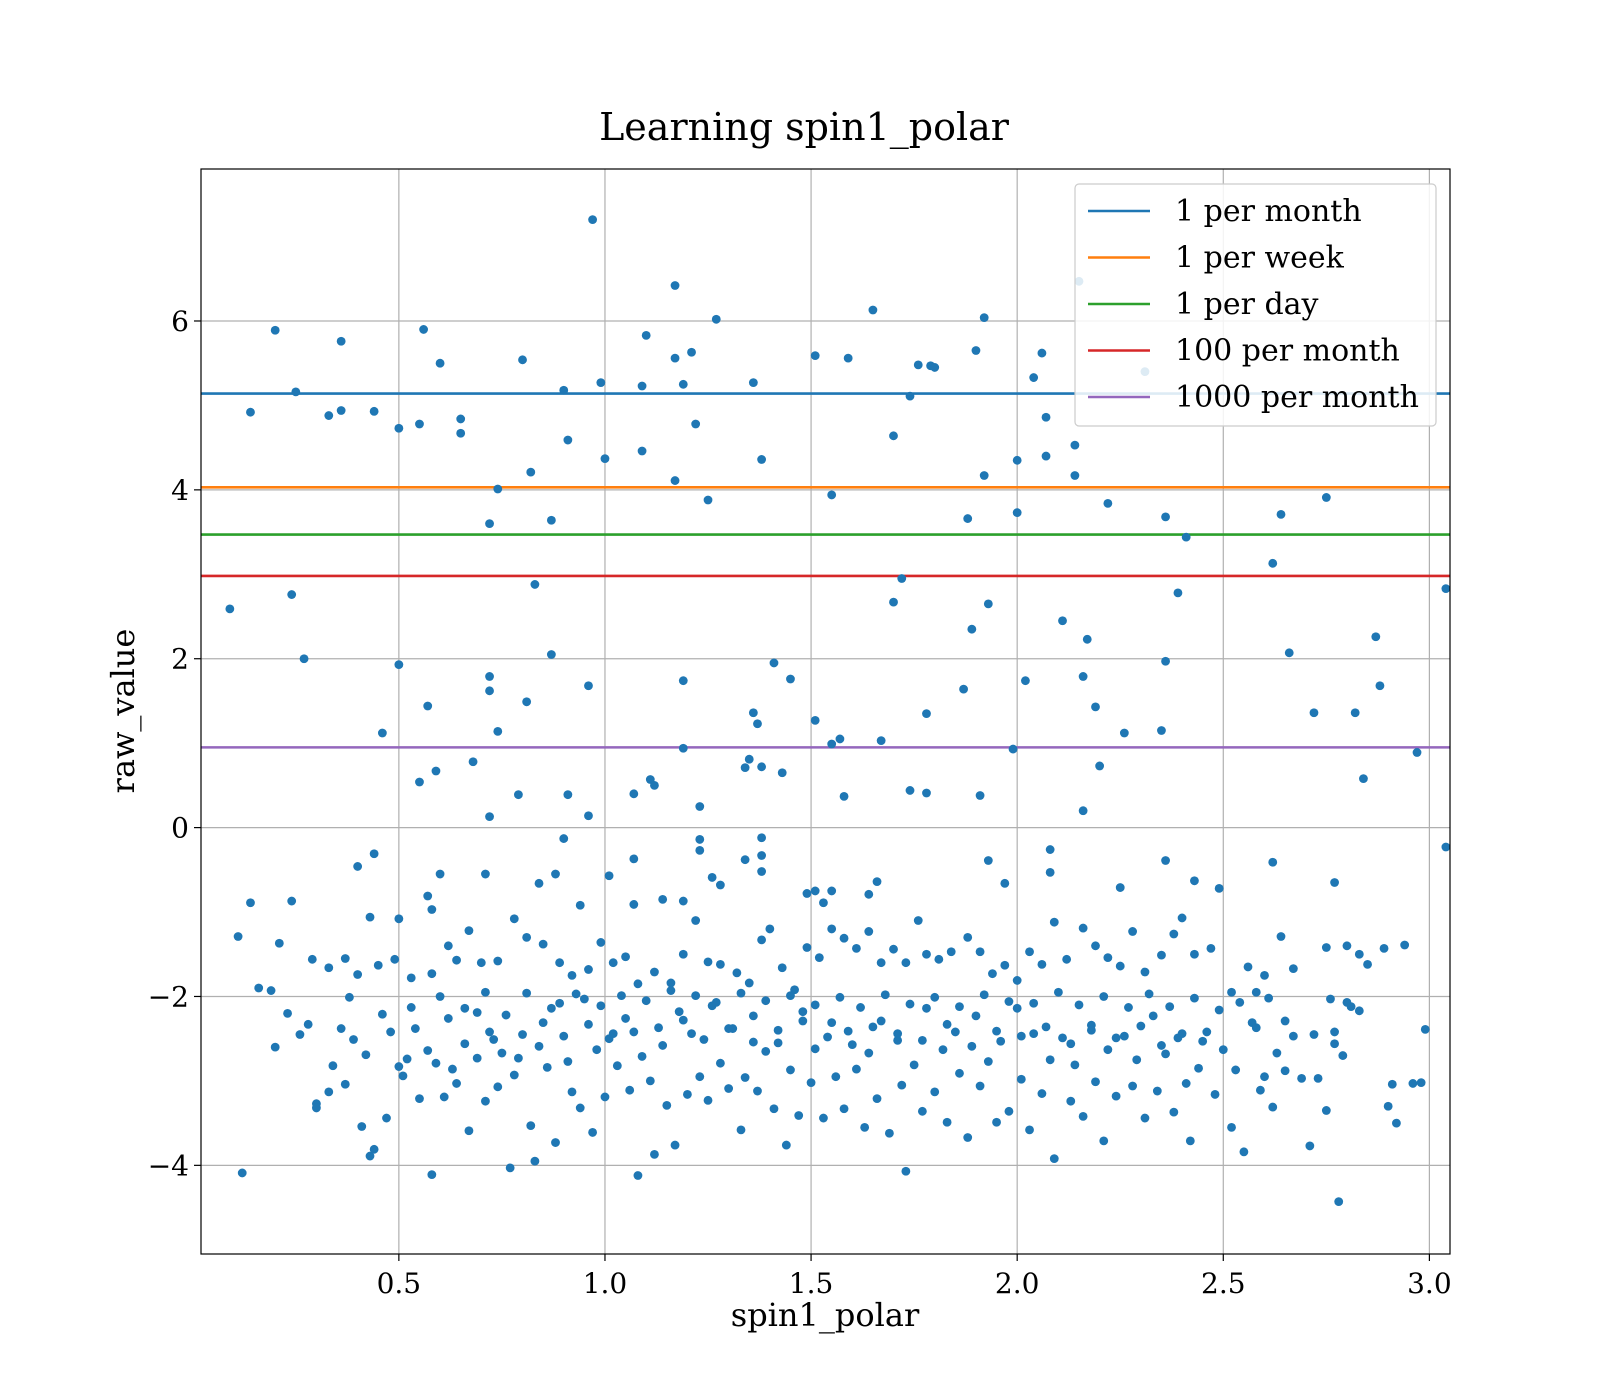  Describe the element at coordinates (174, 743) in the screenshot. I see `y-axis-ticks: −4 −2 0 2 4 6` at that location.